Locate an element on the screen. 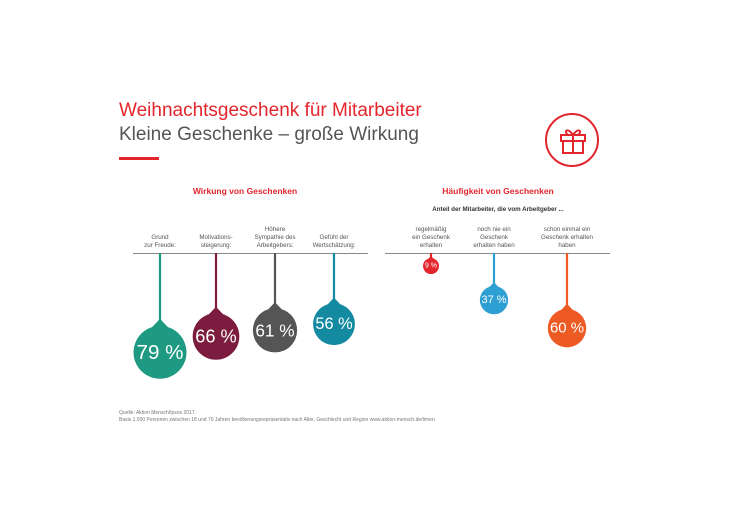 Image resolution: width=746 pixels, height=527 pixels. category-label-line: Geschenk is located at coordinates (494, 237).